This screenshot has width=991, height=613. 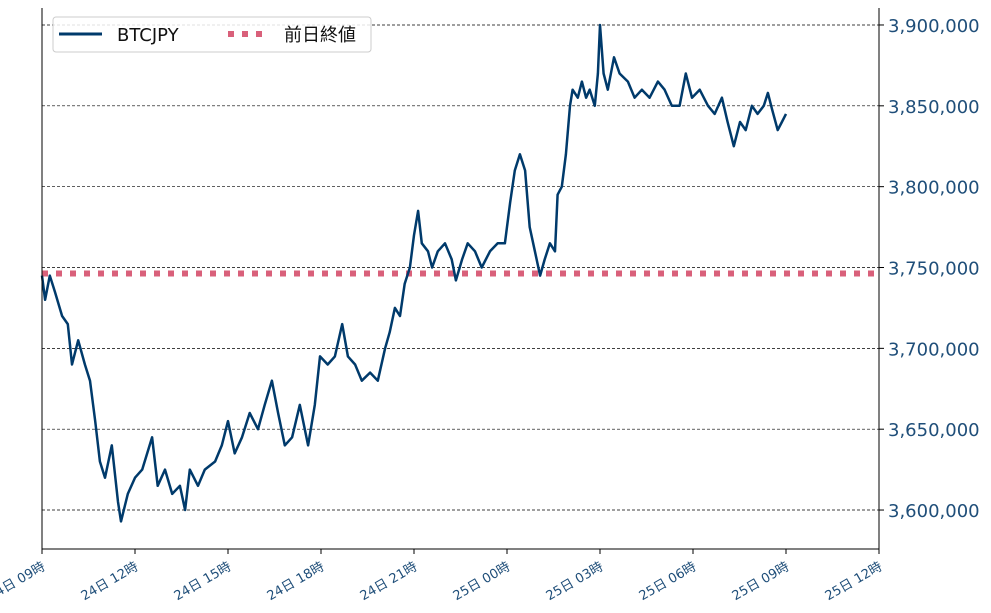 I want to click on legend-btcjpy-label: BTCJPY, so click(x=148, y=35).